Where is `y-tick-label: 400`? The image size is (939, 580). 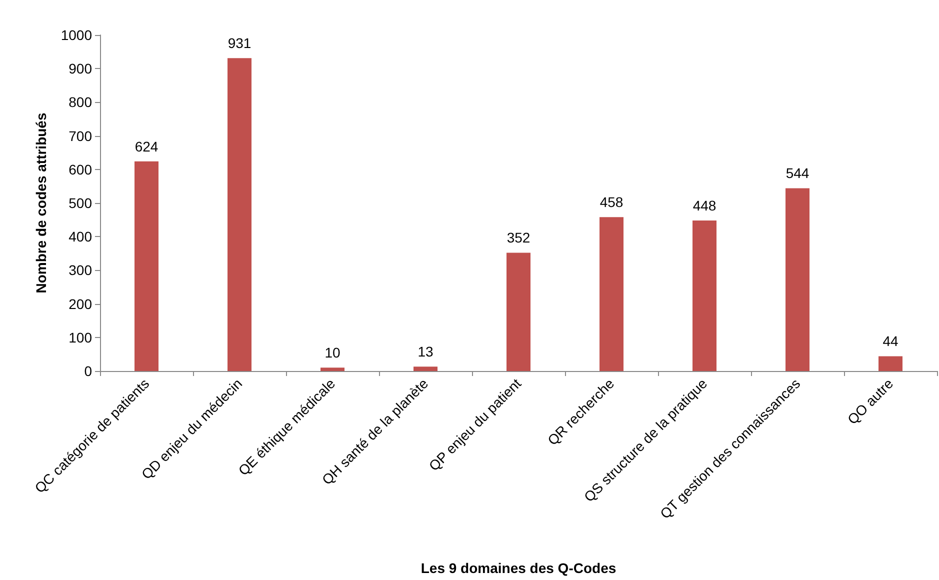
y-tick-label: 400 is located at coordinates (80, 236).